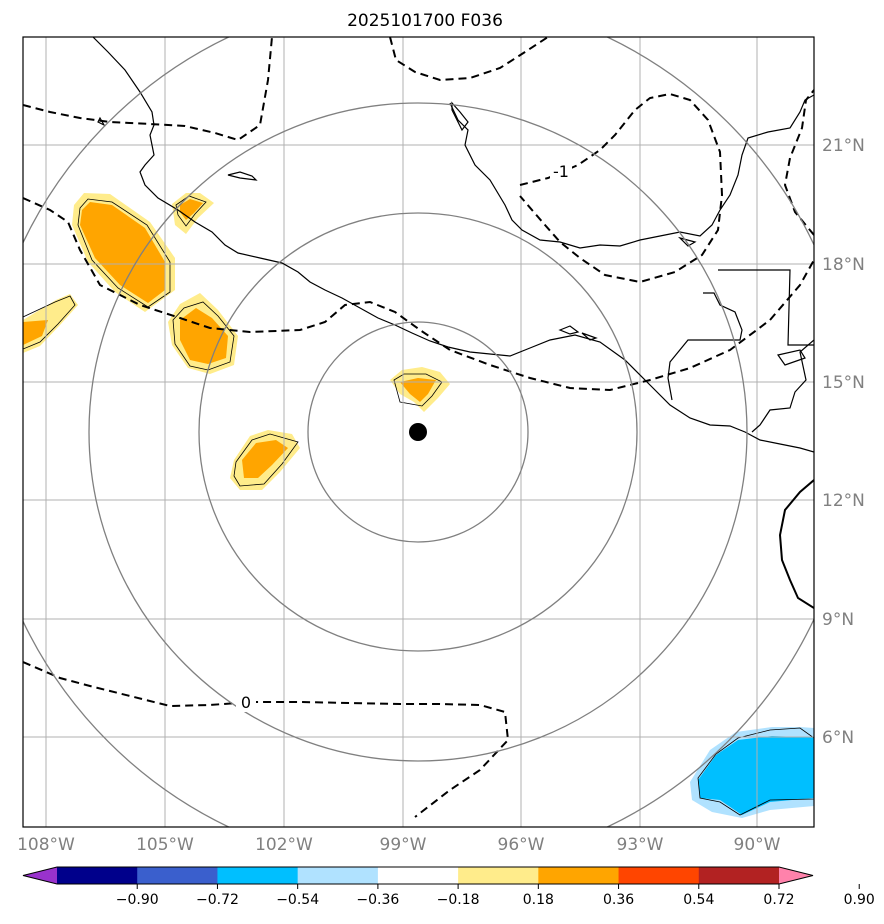 The height and width of the screenshot is (924, 884). What do you see at coordinates (521, 845) in the screenshot?
I see `lon-tick-label: 96°W` at bounding box center [521, 845].